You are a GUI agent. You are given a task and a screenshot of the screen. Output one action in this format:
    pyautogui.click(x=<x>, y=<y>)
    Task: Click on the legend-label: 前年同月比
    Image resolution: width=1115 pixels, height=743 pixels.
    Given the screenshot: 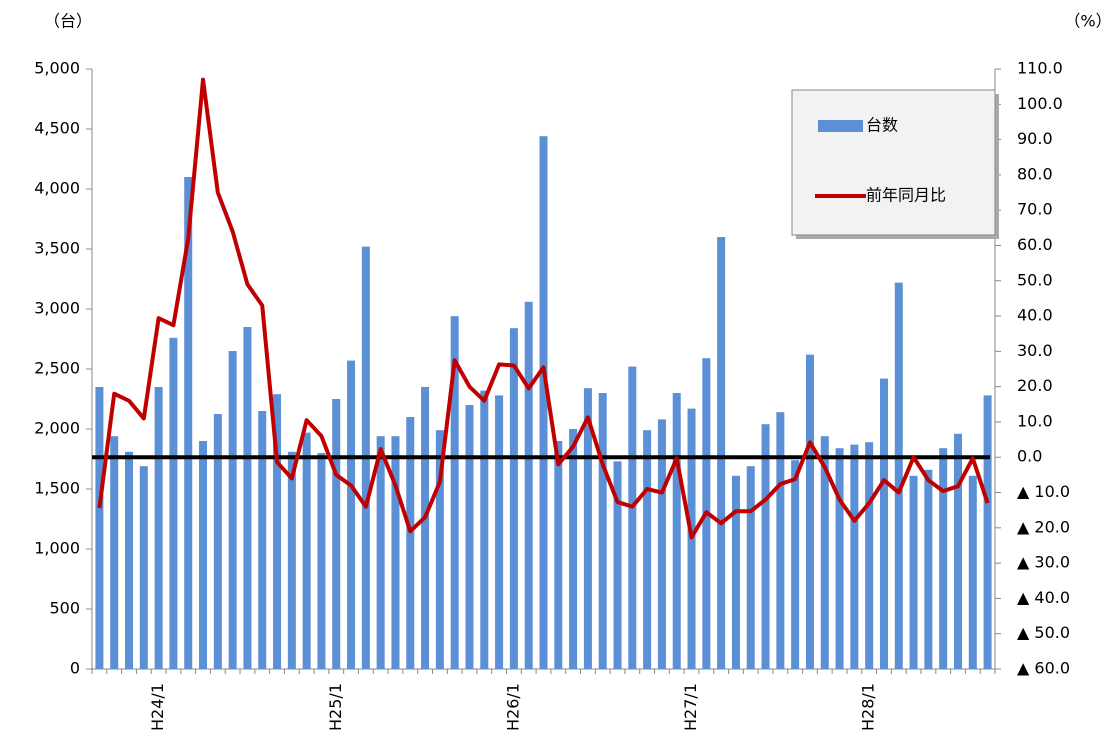 What is the action you would take?
    pyautogui.click(x=906, y=195)
    